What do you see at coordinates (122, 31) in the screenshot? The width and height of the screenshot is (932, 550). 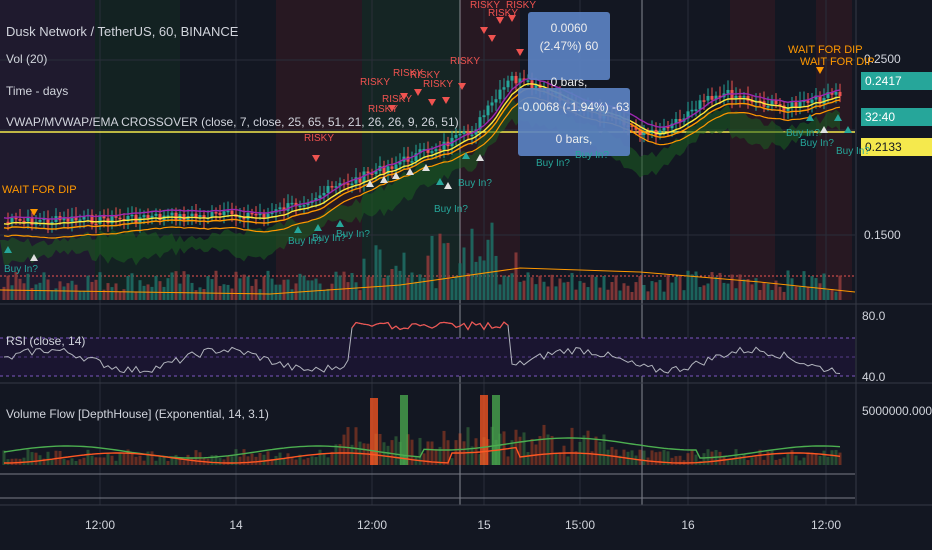 I see `symbol-title: Dusk Network / TetherUS, 60, BINANCE` at bounding box center [122, 31].